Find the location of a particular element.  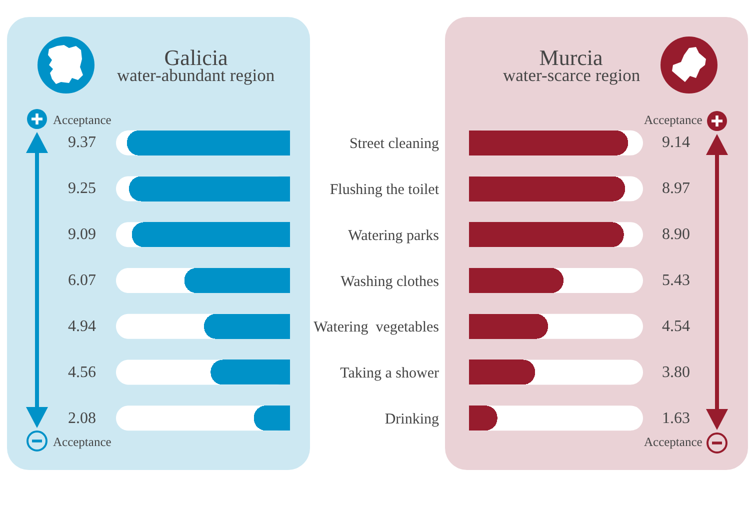

data-label: 3.80 is located at coordinates (676, 372).